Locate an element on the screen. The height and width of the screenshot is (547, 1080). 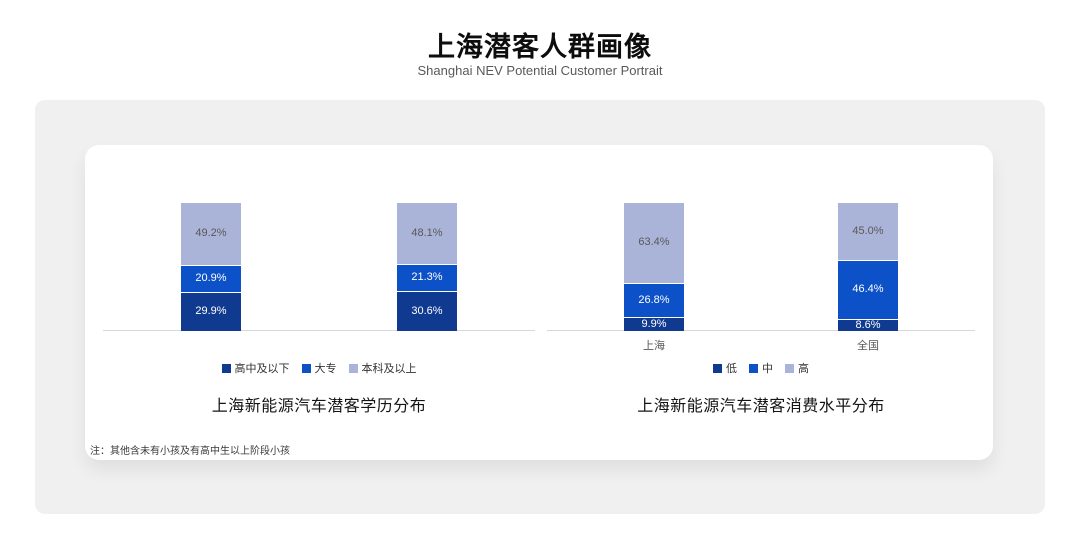
stacked-bar: 48.1% 21.3% 30.6% is located at coordinates (427, 266).